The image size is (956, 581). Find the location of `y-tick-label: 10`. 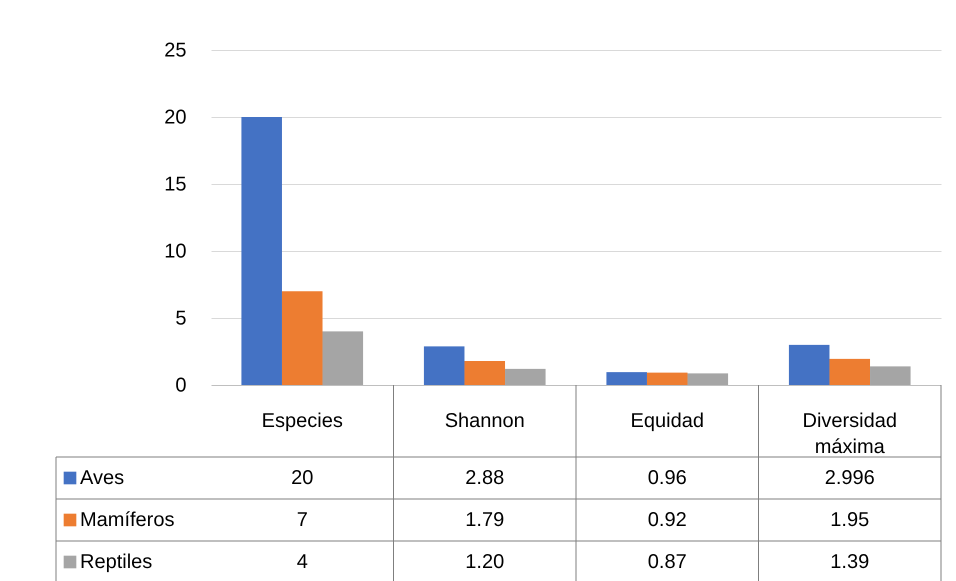

y-tick-label: 10 is located at coordinates (175, 251).